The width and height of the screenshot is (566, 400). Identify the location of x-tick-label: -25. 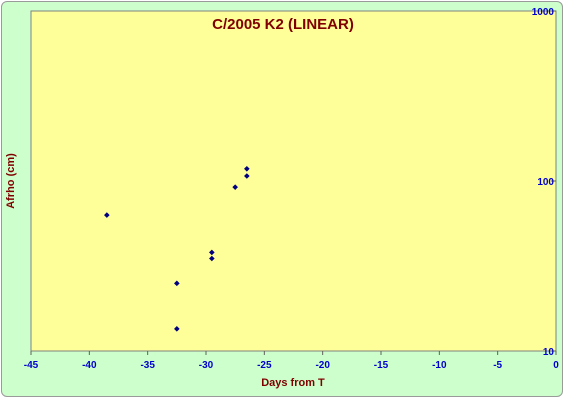
(264, 365).